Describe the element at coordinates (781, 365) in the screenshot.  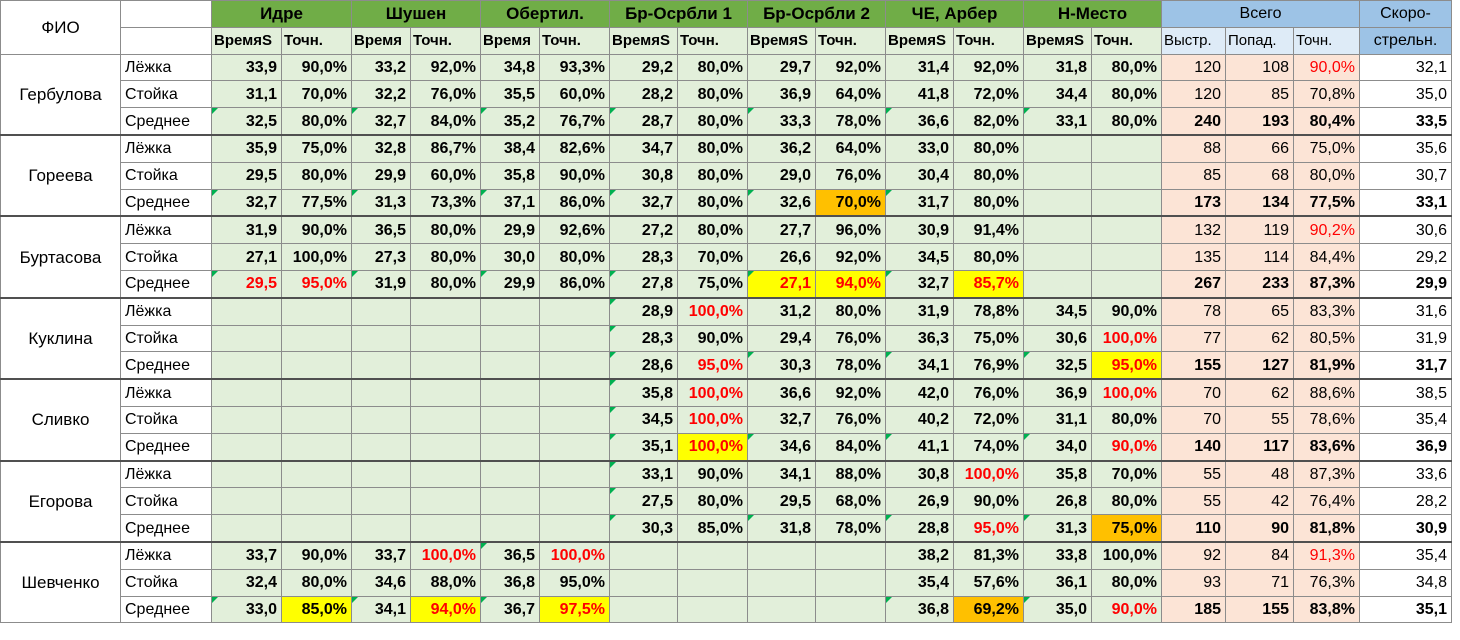
I see `time-cell: 30,3` at that location.